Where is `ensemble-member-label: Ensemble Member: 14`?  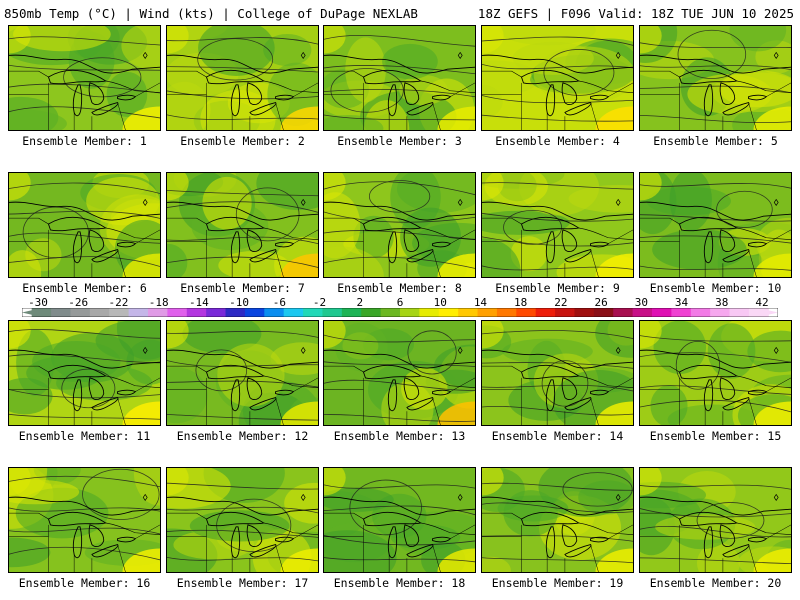
ensemble-member-label: Ensemble Member: 14 is located at coordinates (557, 436).